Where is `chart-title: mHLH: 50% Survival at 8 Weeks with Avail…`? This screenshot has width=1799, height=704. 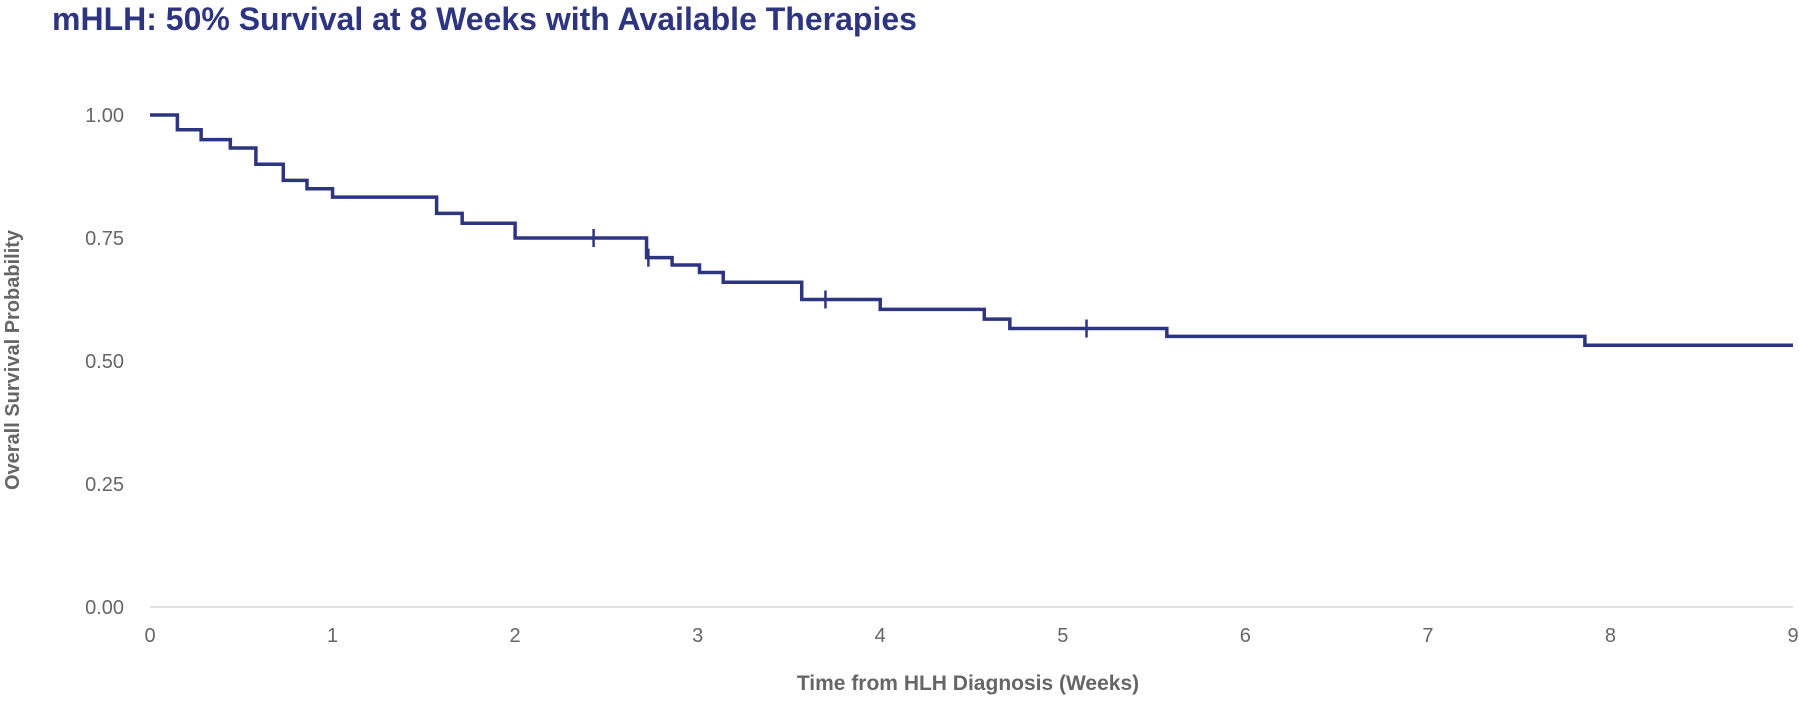
chart-title: mHLH: 50% Survival at 8 Weeks with Avail… is located at coordinates (484, 19).